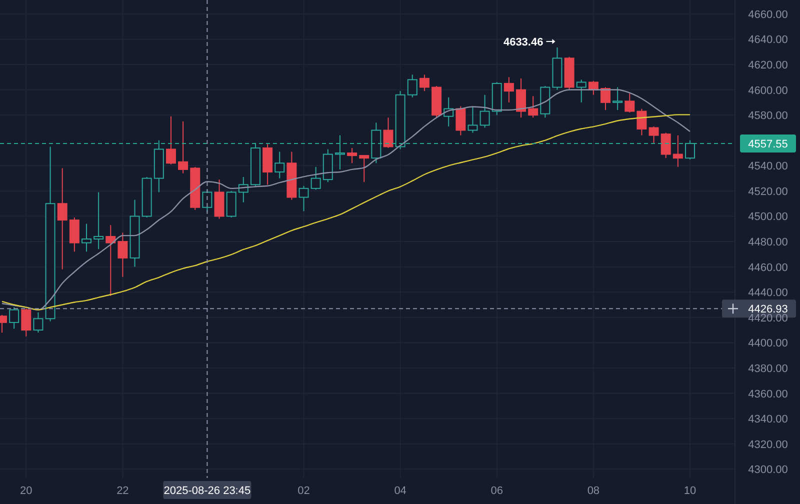  What do you see at coordinates (690, 491) in the screenshot?
I see `x-tick-label: 10` at bounding box center [690, 491].